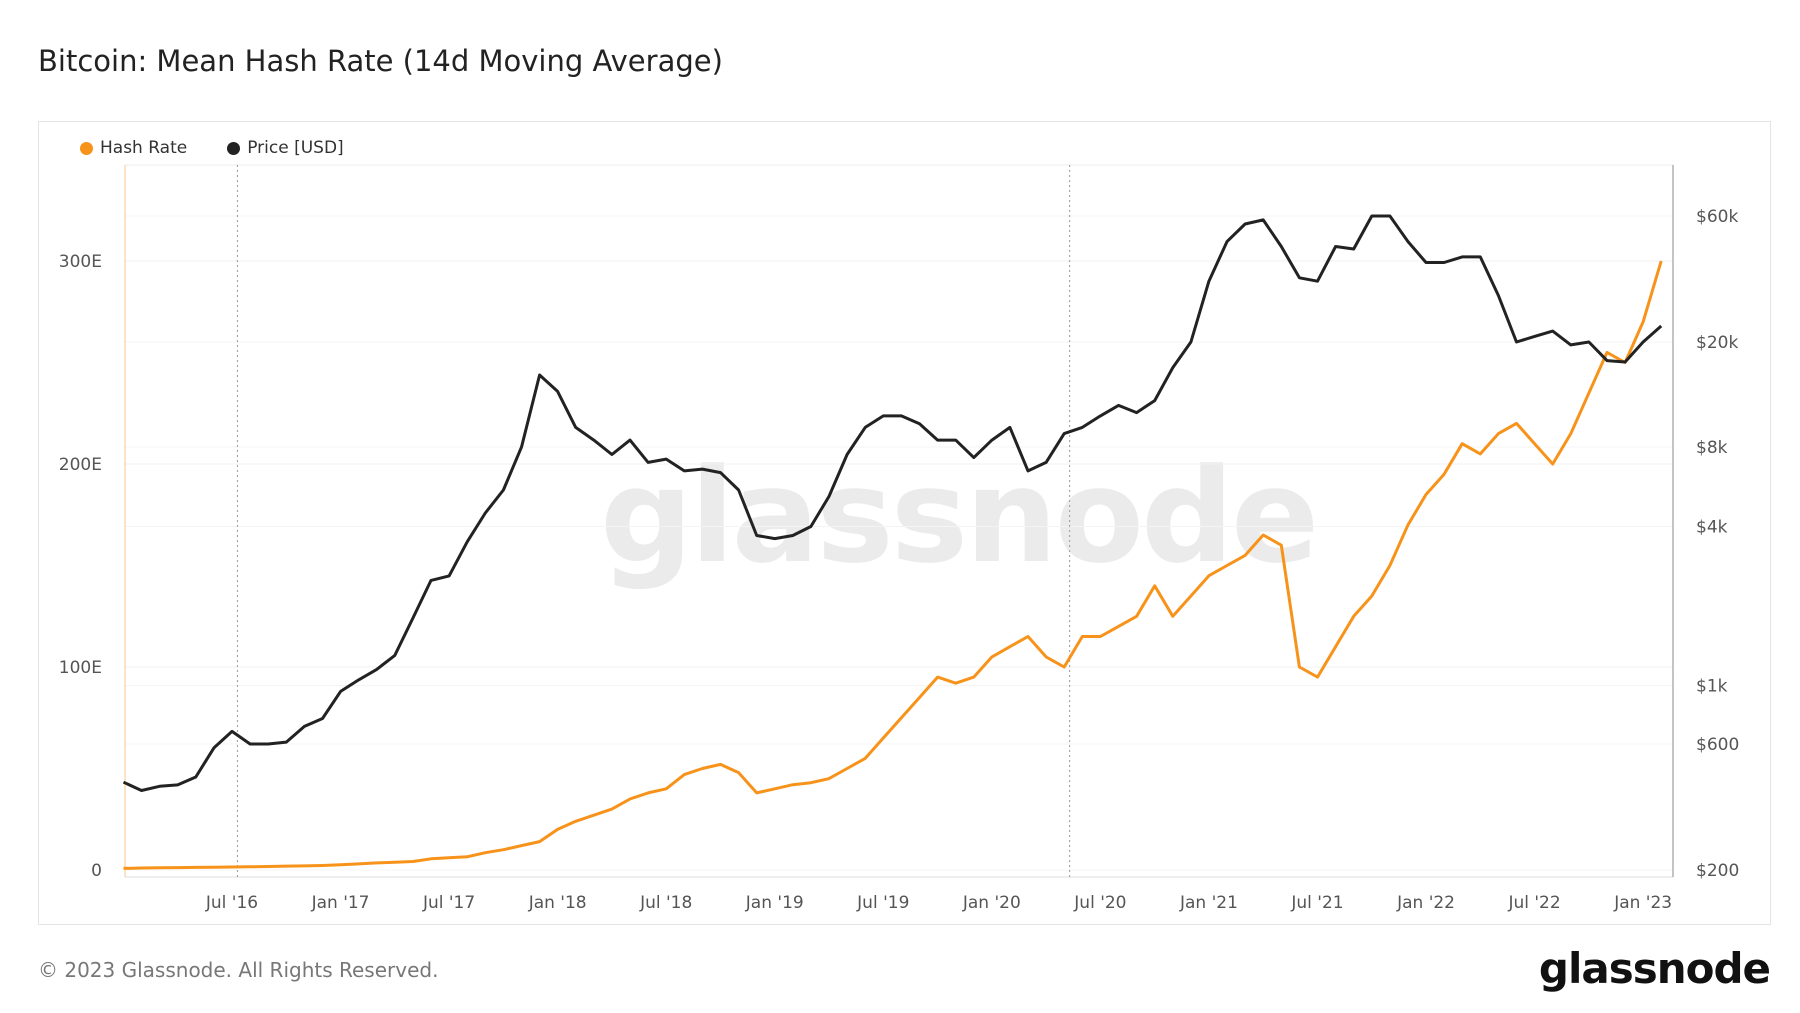  What do you see at coordinates (86, 148) in the screenshot?
I see `legend-dot-orange` at bounding box center [86, 148].